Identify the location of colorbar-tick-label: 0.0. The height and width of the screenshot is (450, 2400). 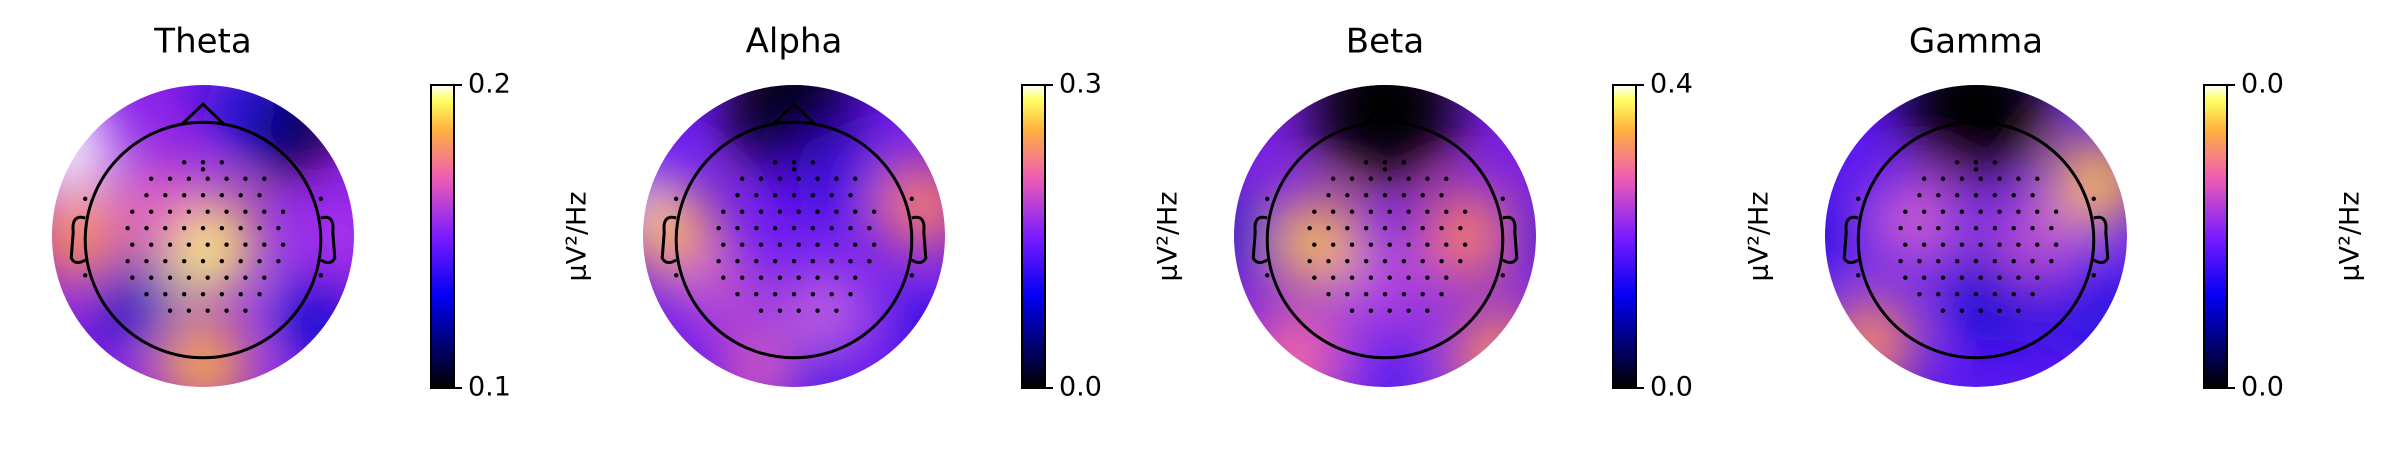
(2262, 387).